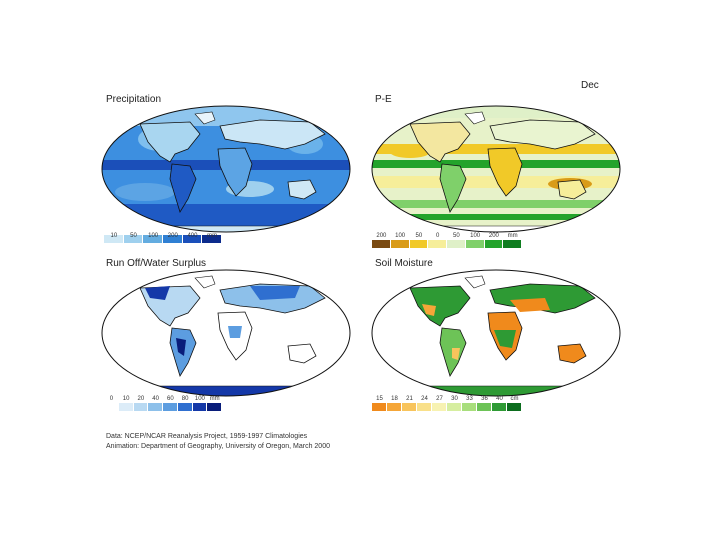 This screenshot has width=720, height=540. Describe the element at coordinates (424, 399) in the screenshot. I see `legend-tick-label: 24` at that location.